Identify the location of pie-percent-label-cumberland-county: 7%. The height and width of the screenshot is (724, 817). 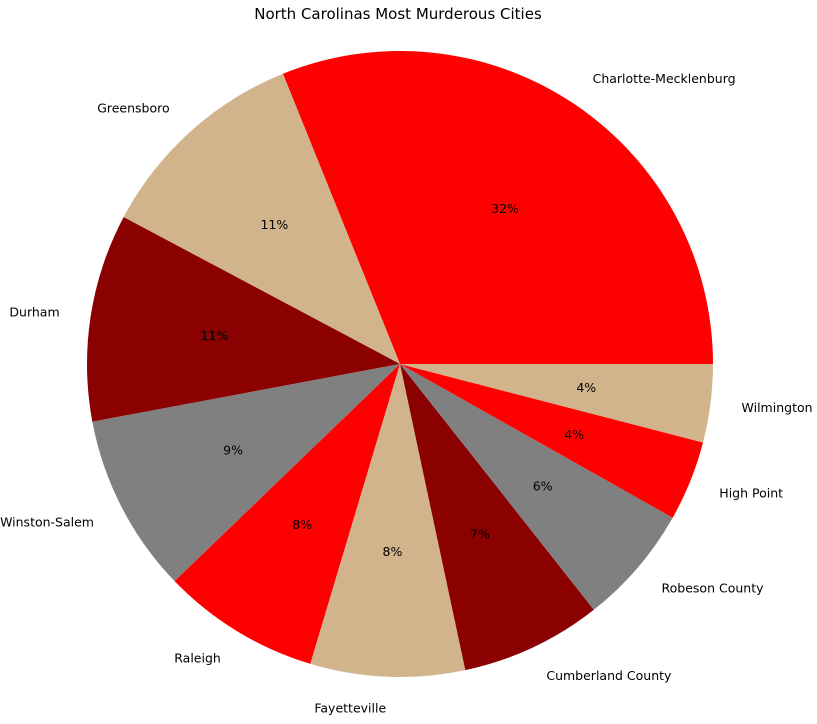
(480, 533).